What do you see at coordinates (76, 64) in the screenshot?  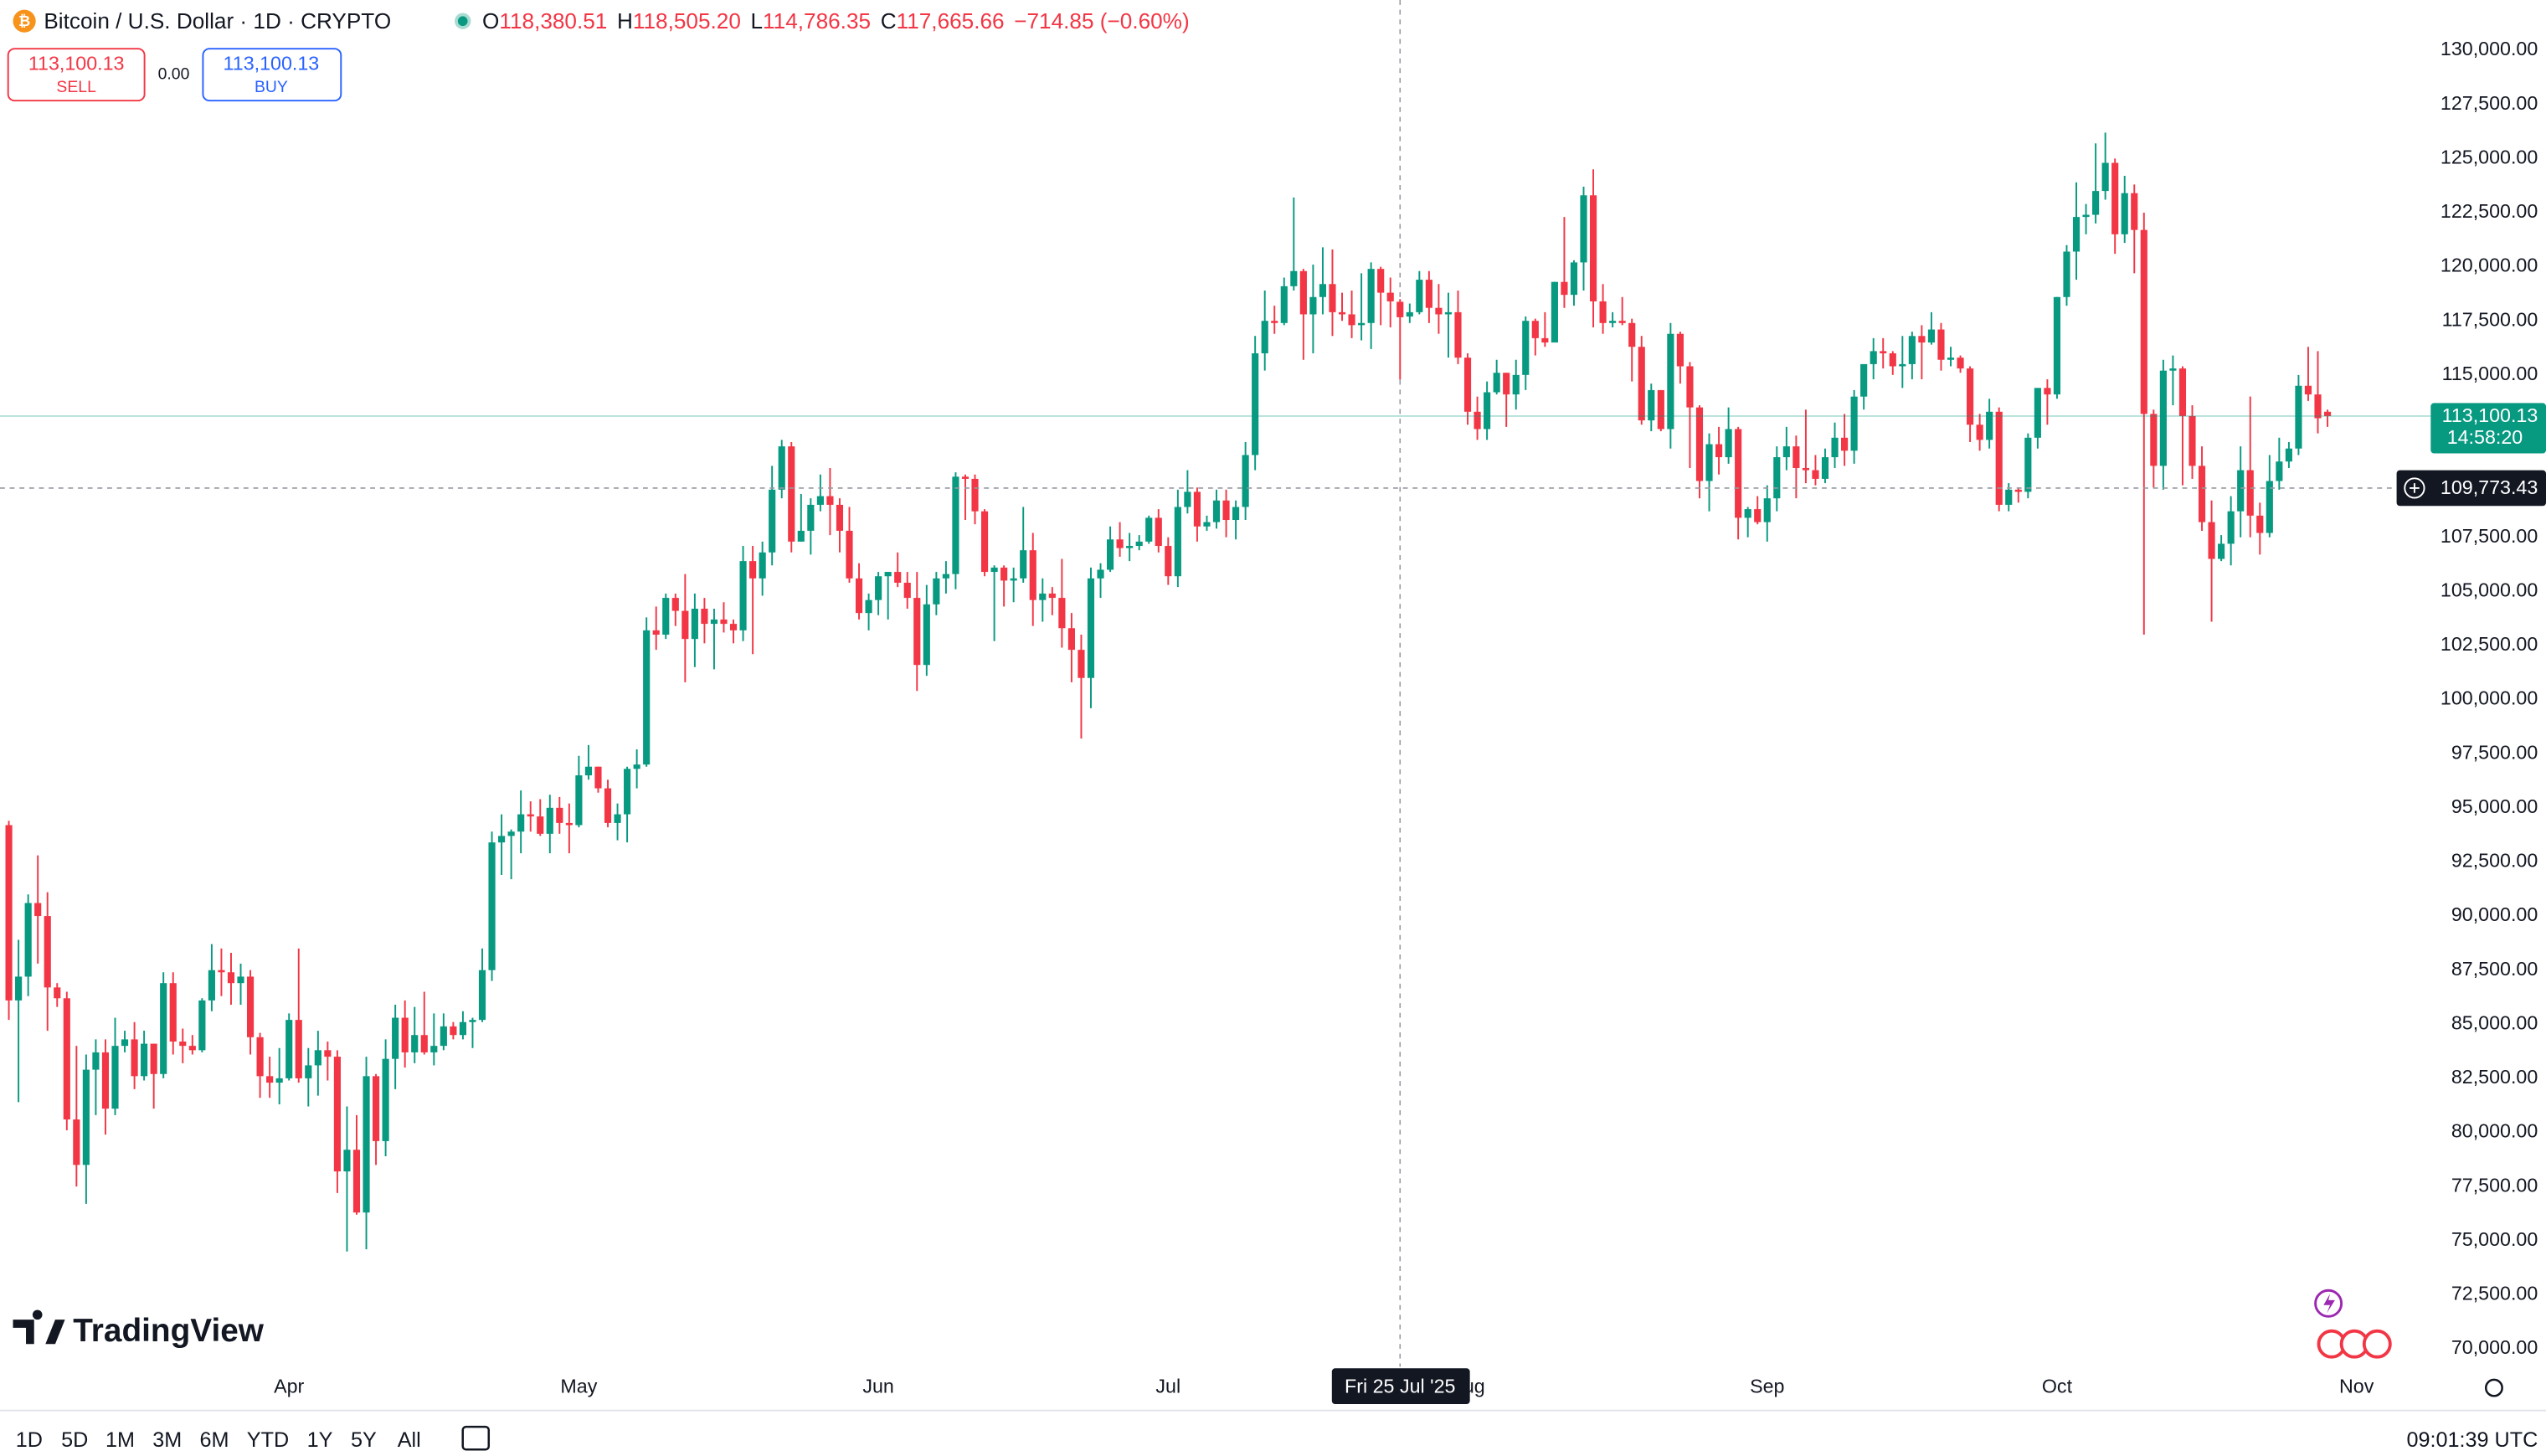 I see `sell-price: 113,100.13` at bounding box center [76, 64].